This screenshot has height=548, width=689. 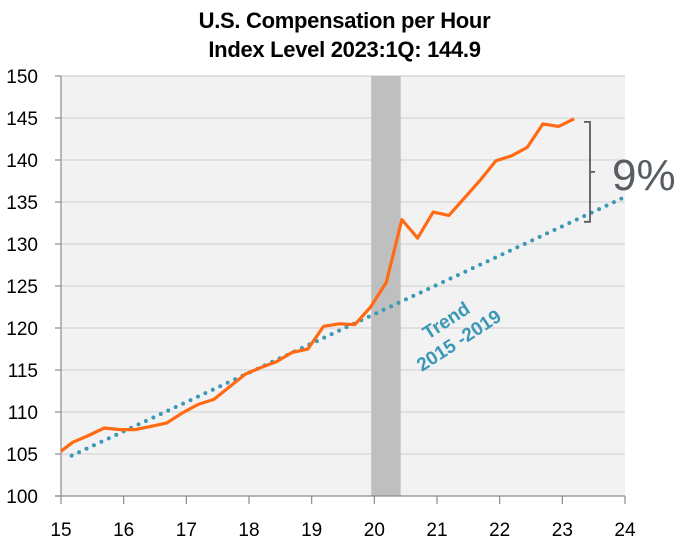 What do you see at coordinates (344, 20) in the screenshot?
I see `chart-title: U.S. Compensation per Hour` at bounding box center [344, 20].